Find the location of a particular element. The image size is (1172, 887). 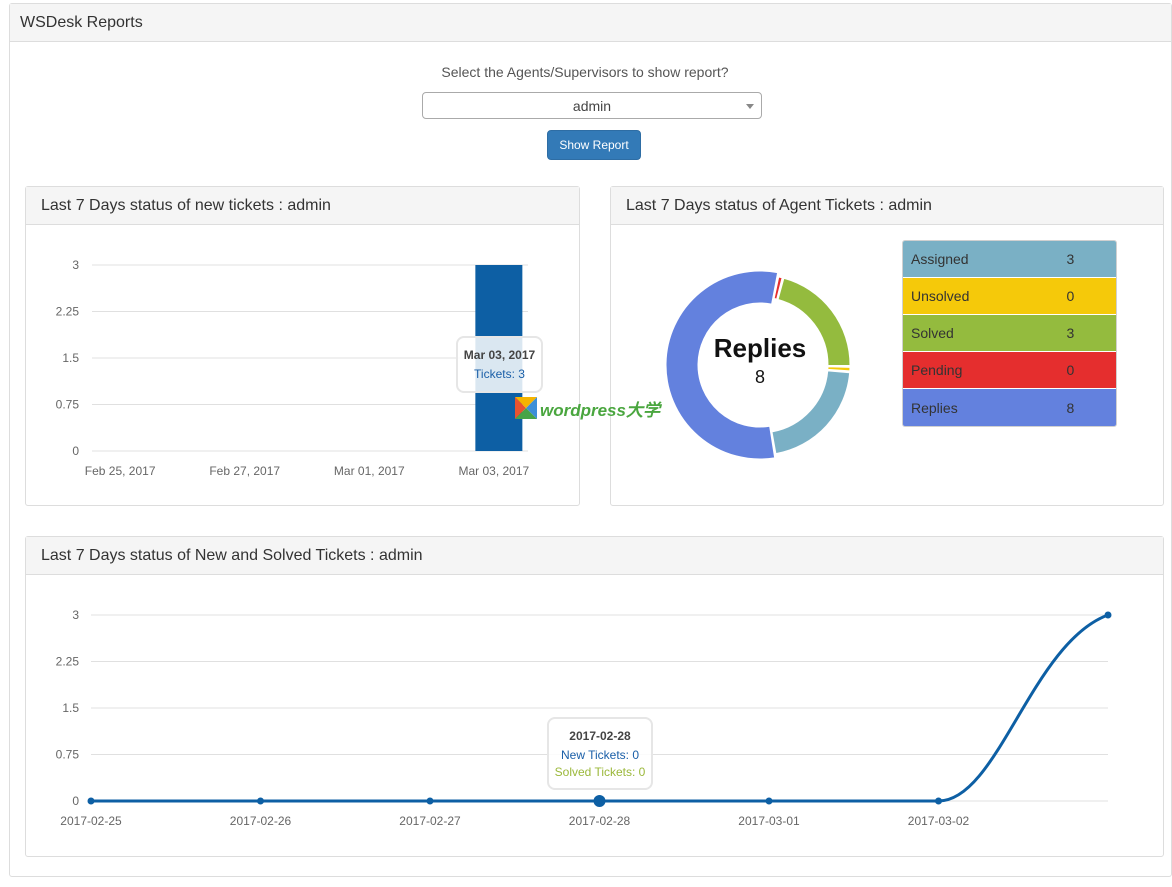

line-tooltip-solved: Solved Tickets: 0 is located at coordinates (600, 772).